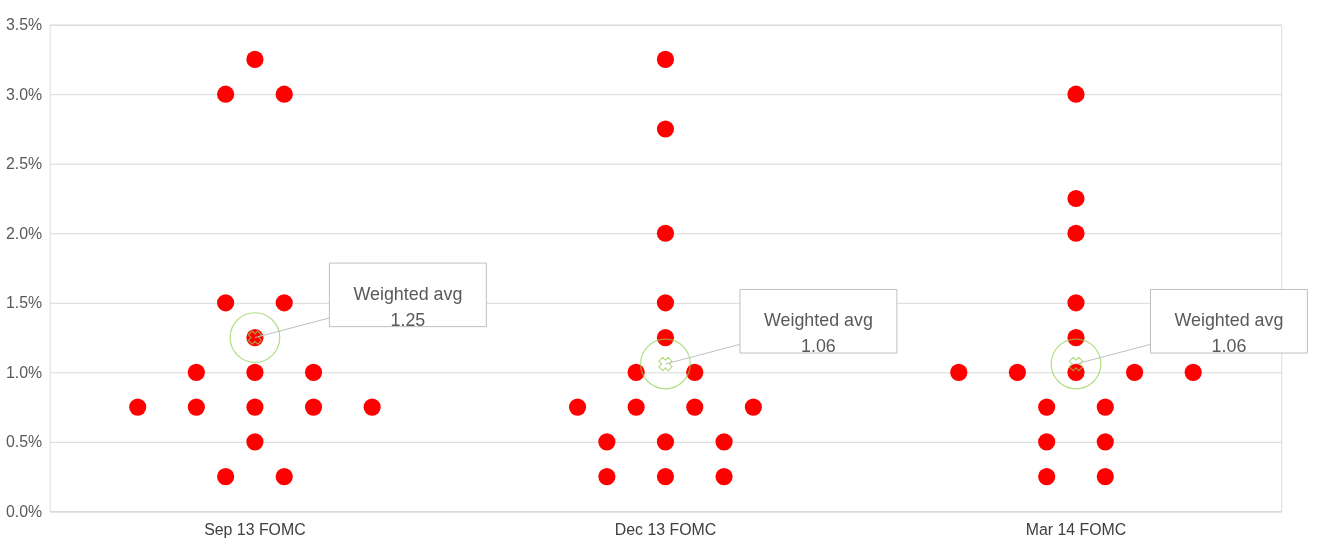 The height and width of the screenshot is (556, 1318). I want to click on y-tick-label: 2.5%, so click(24, 164).